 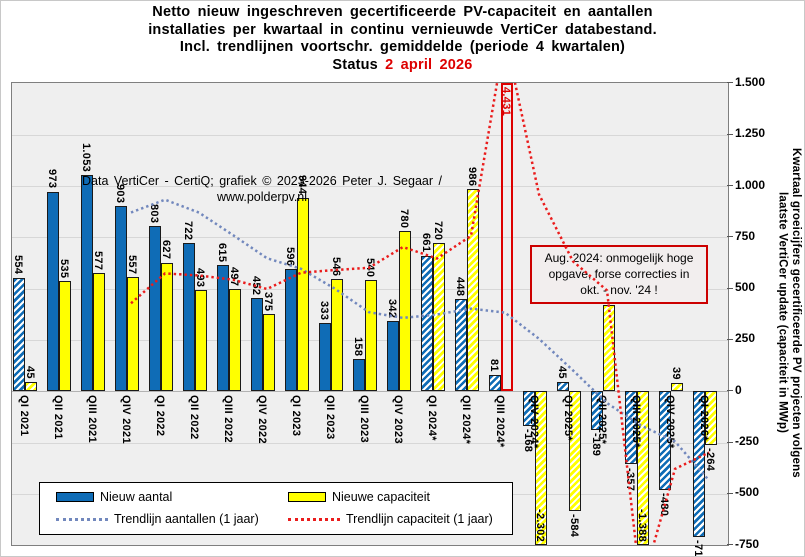 I want to click on bar-capaciteit-QII-2024-, so click(x=473, y=290).